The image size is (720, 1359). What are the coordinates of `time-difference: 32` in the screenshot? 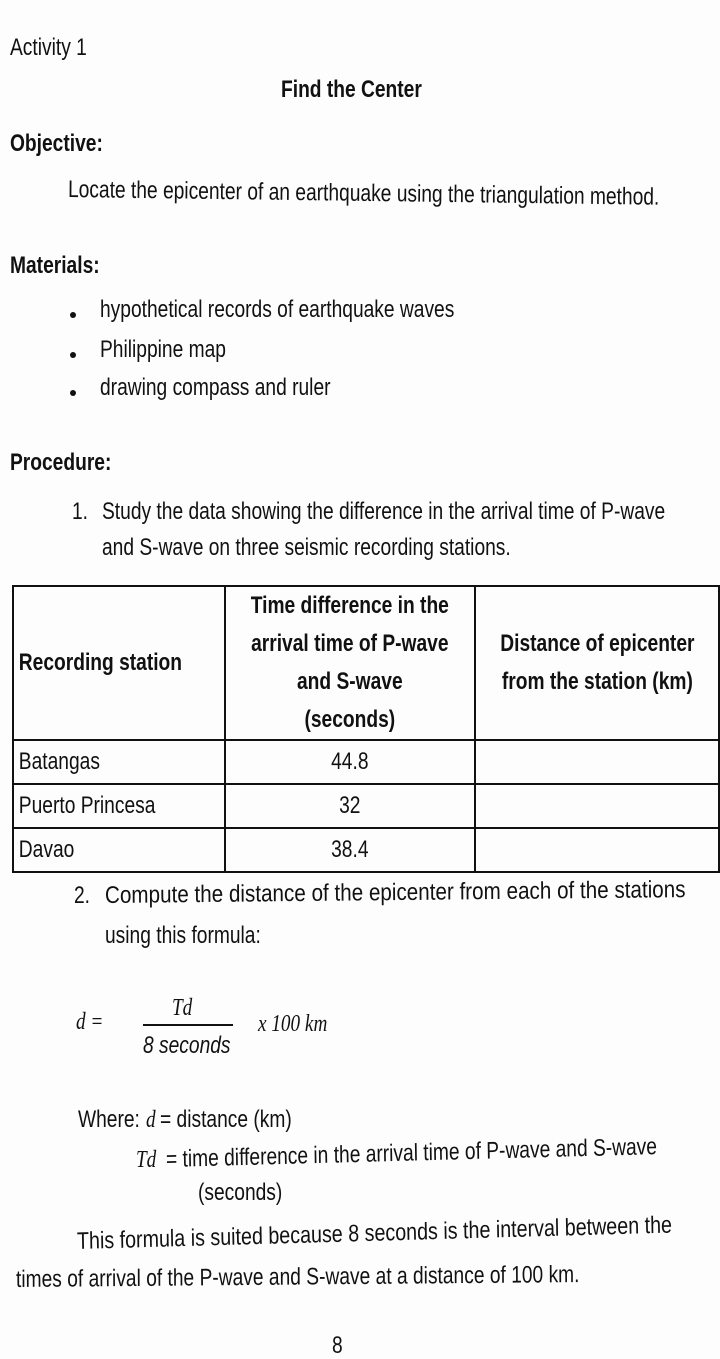 It's located at (350, 805).